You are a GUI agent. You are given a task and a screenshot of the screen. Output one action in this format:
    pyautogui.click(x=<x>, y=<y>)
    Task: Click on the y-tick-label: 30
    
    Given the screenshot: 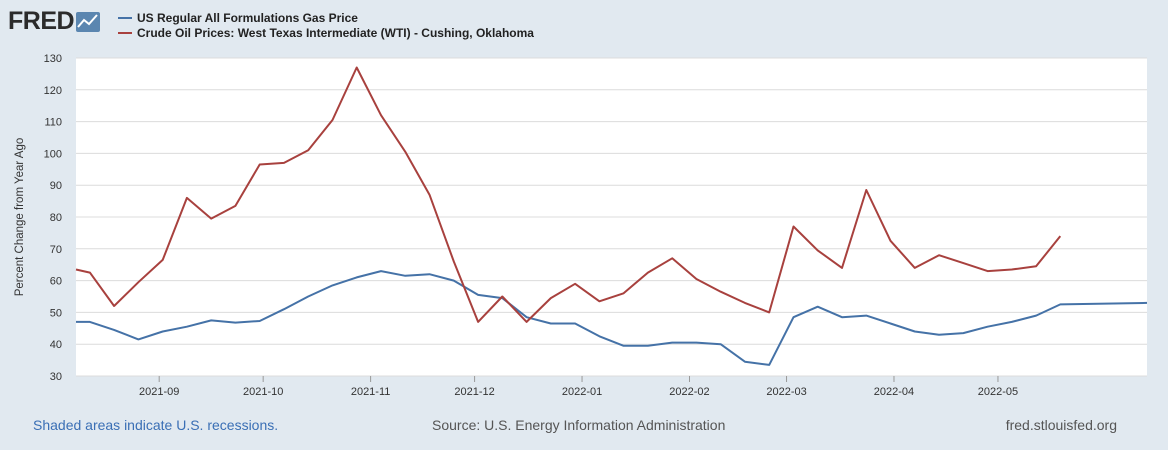 What is the action you would take?
    pyautogui.click(x=56, y=377)
    